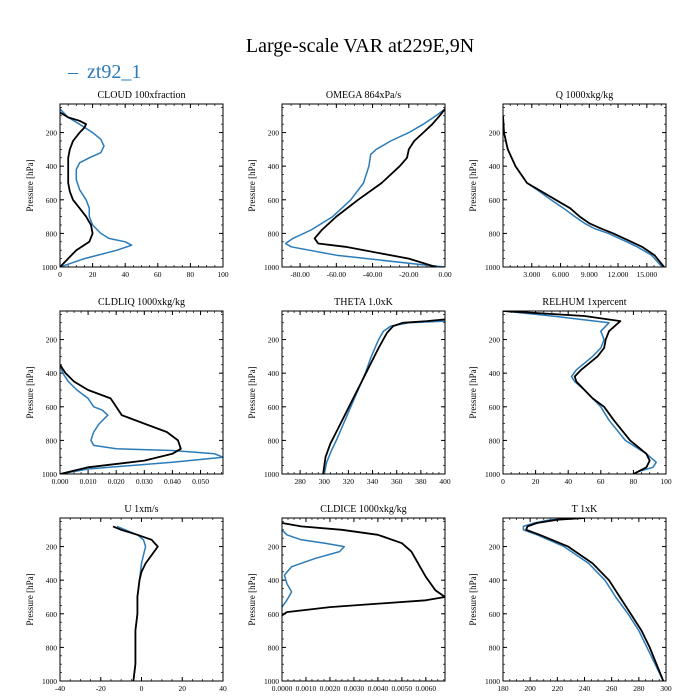  What do you see at coordinates (409, 274) in the screenshot?
I see `x-tick-label: -20.00` at bounding box center [409, 274].